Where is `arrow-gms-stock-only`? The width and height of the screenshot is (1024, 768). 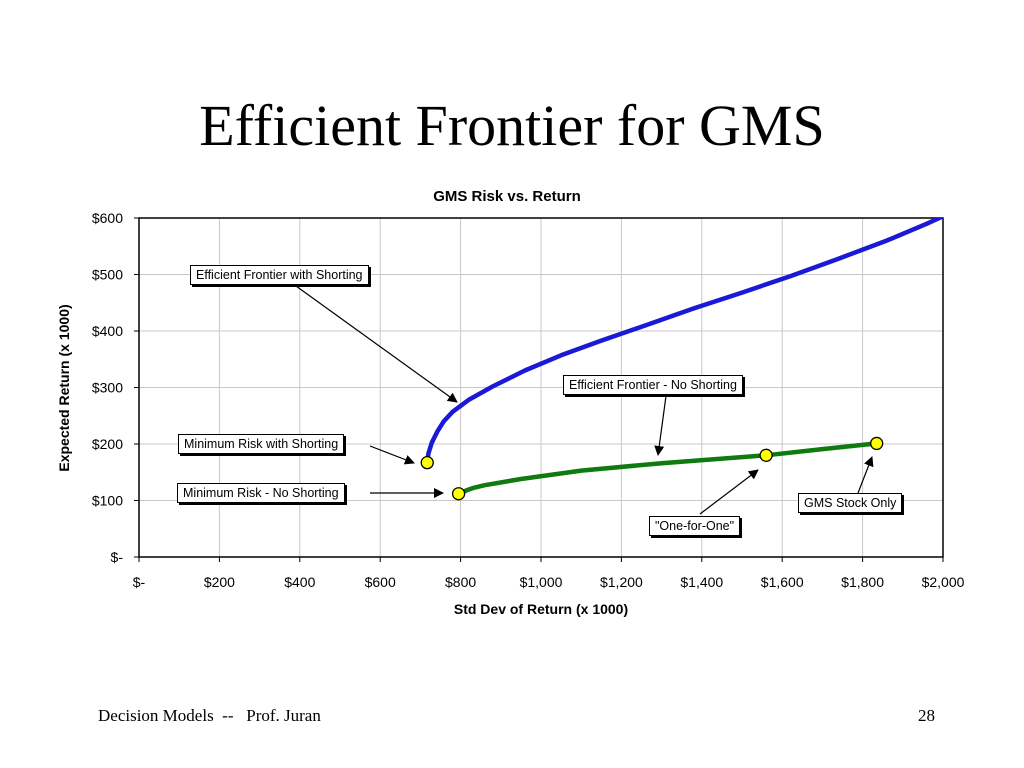 arrow-gms-stock-only is located at coordinates (865, 475).